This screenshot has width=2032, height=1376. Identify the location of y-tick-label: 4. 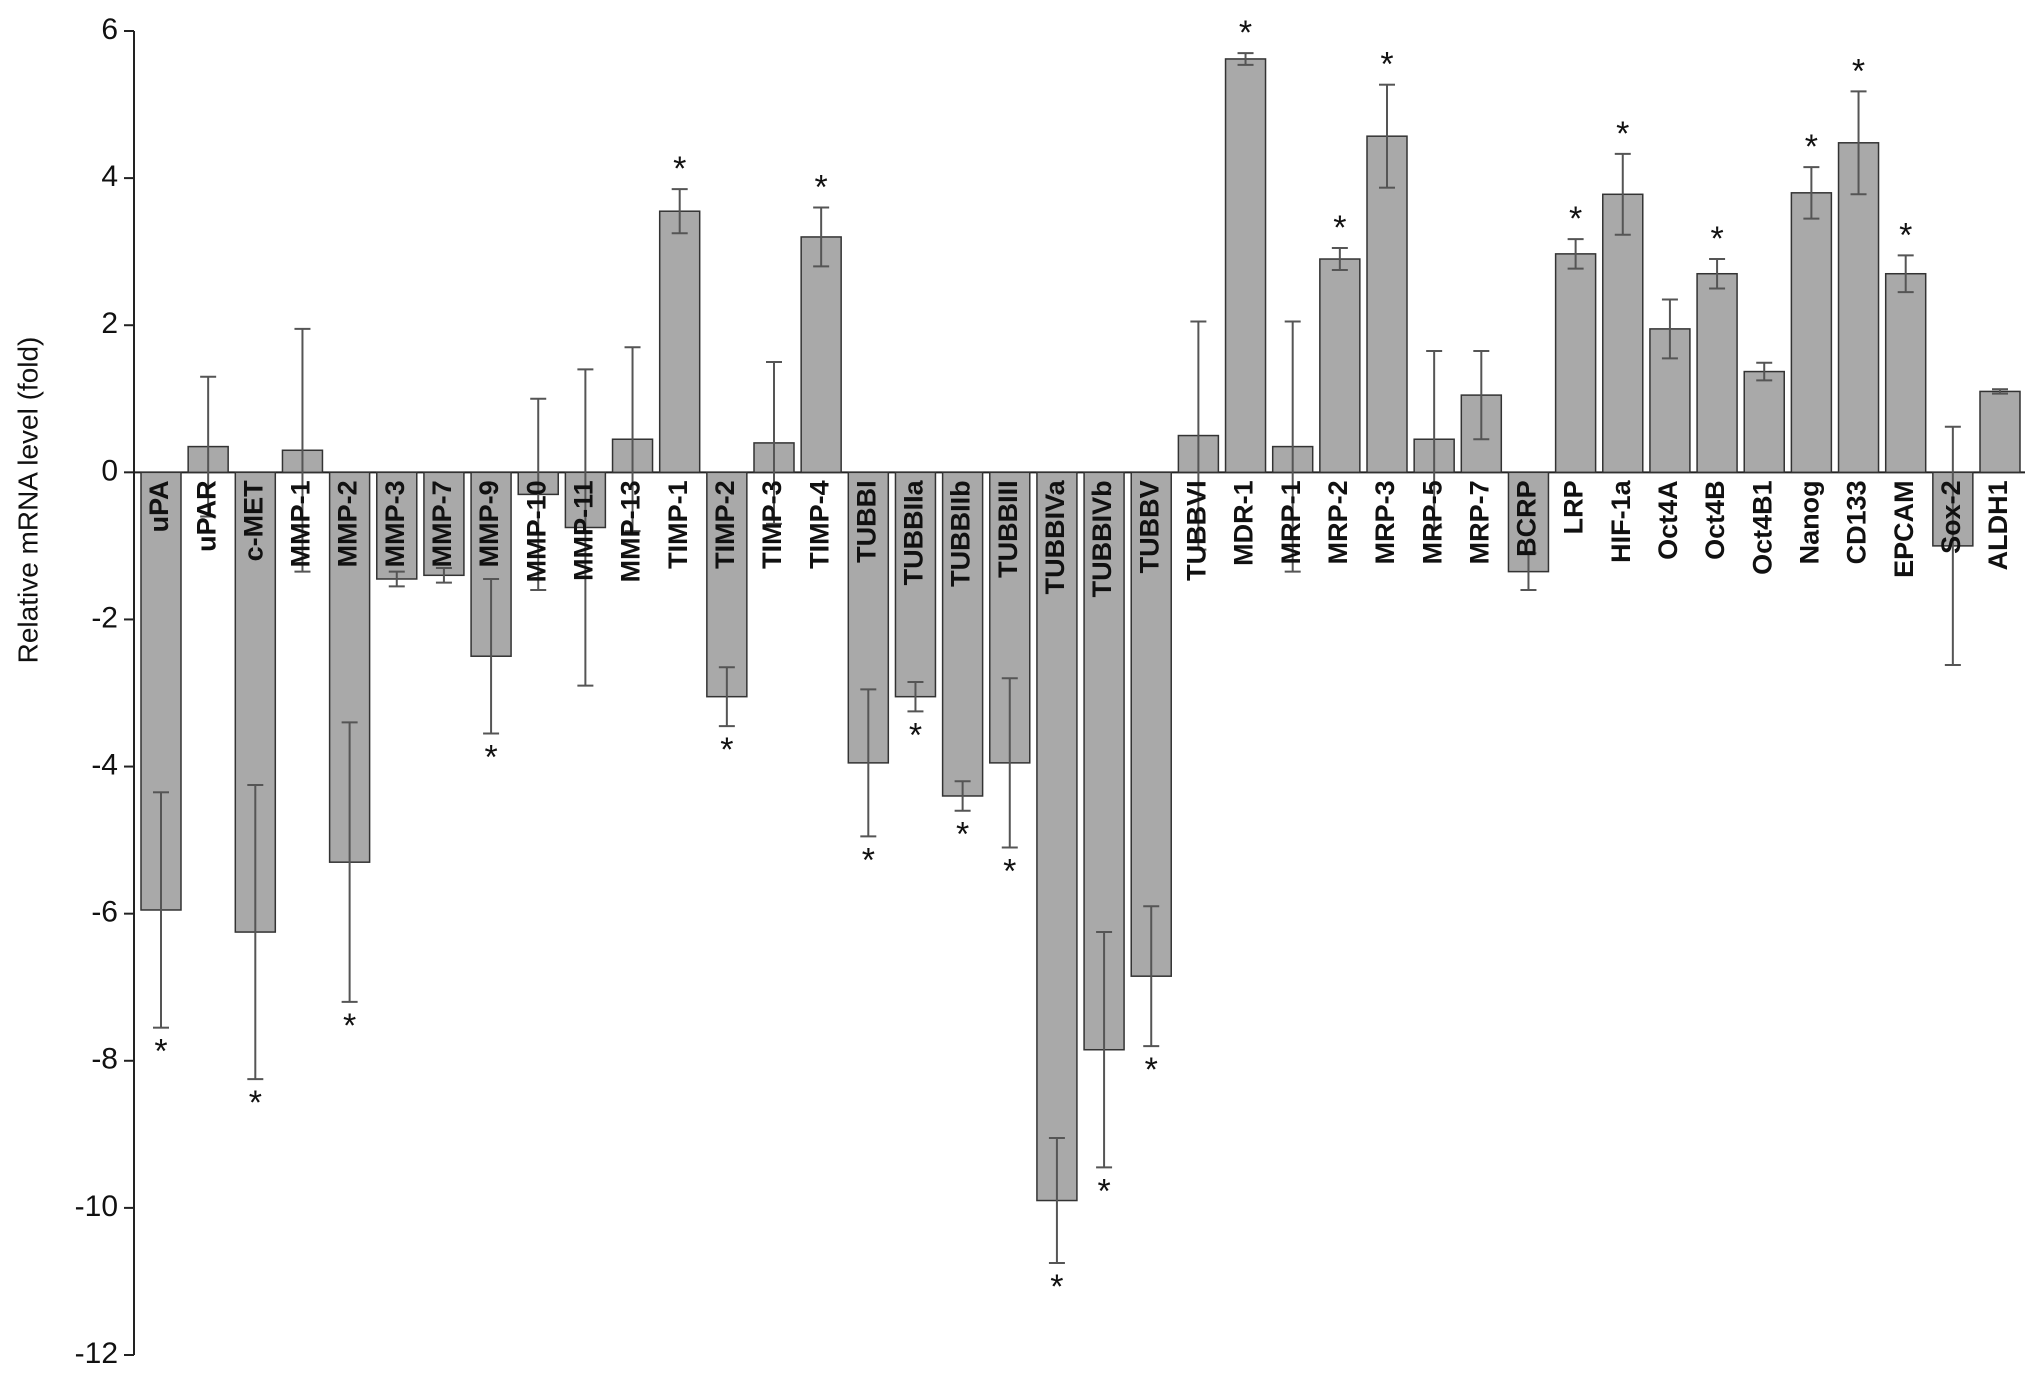
(109, 176).